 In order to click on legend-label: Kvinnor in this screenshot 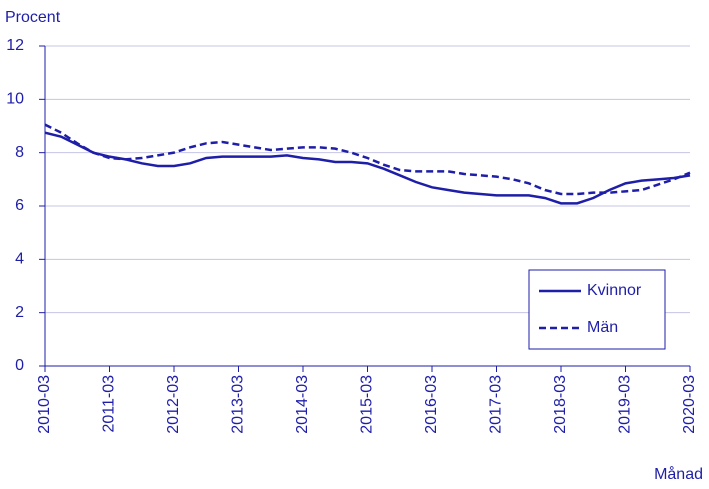, I will do `click(614, 290)`.